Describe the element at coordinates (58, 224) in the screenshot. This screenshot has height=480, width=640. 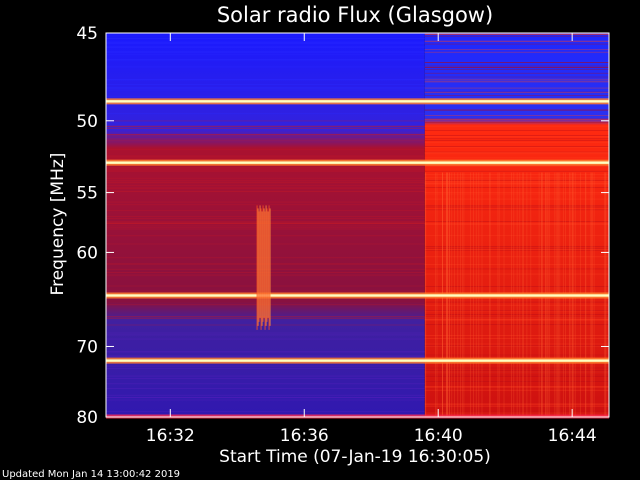
I see `y-axis-label: Frequency [MHz]` at that location.